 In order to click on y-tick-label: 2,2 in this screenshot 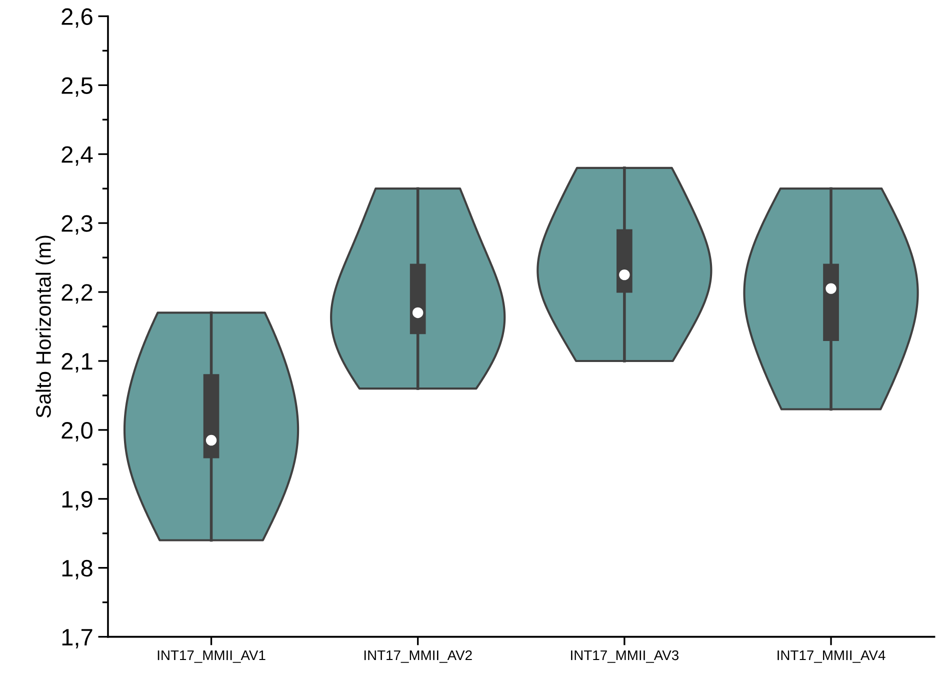, I will do `click(77, 294)`.